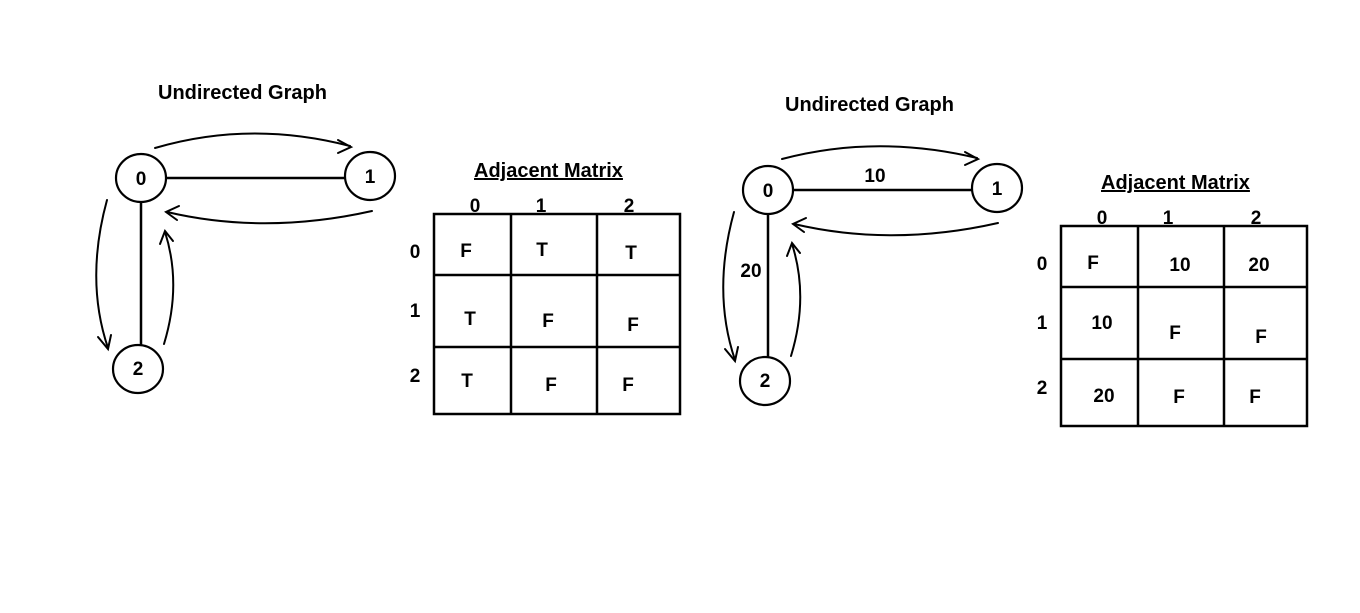  Describe the element at coordinates (873, 250) in the screenshot. I see `graph-right: Undirected Graph 10 20 0` at that location.